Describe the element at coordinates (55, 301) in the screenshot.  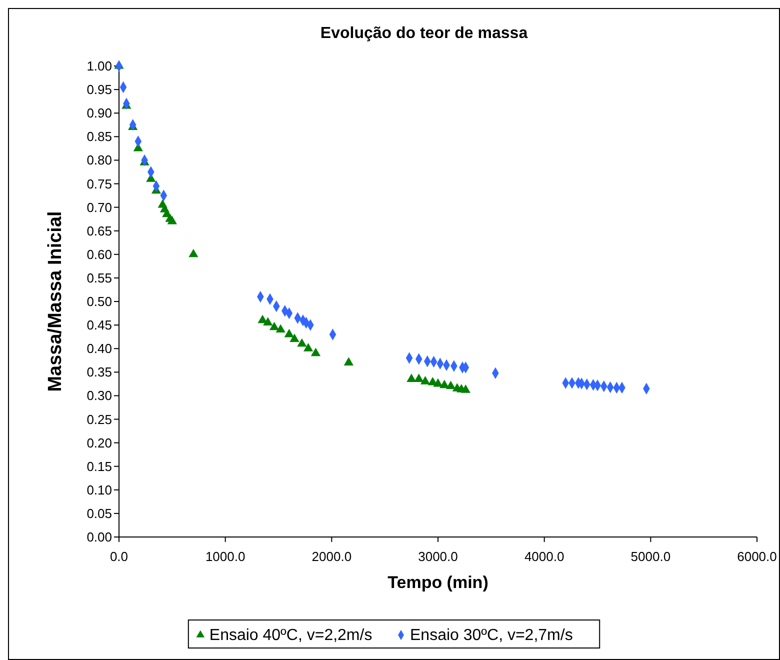
I see `y-axis-title: Massa/Massa Inicial` at that location.